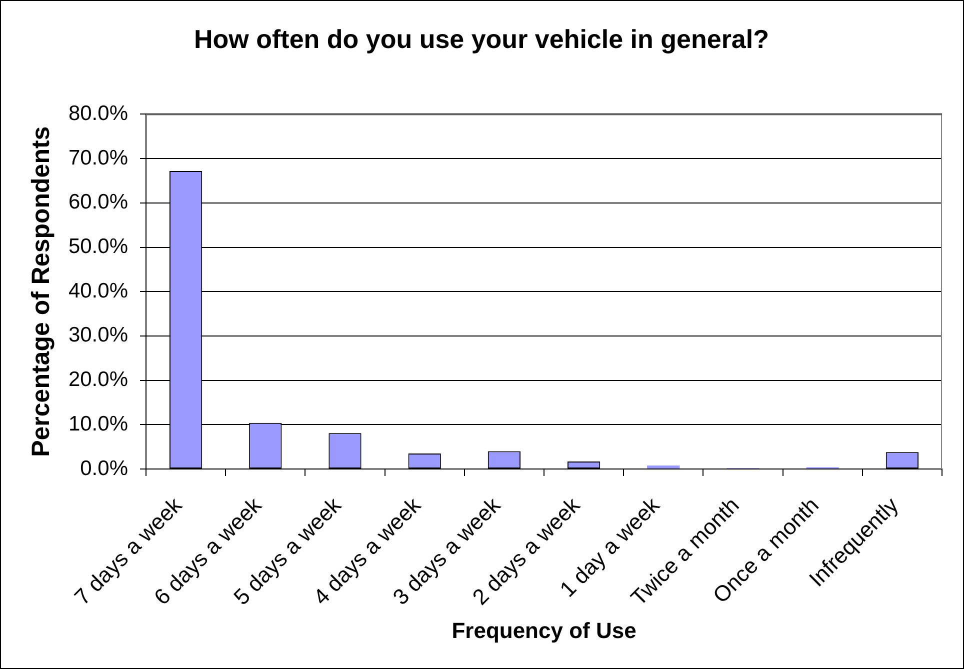  What do you see at coordinates (98, 113) in the screenshot?
I see `y-tick-label: 80.0%` at bounding box center [98, 113].